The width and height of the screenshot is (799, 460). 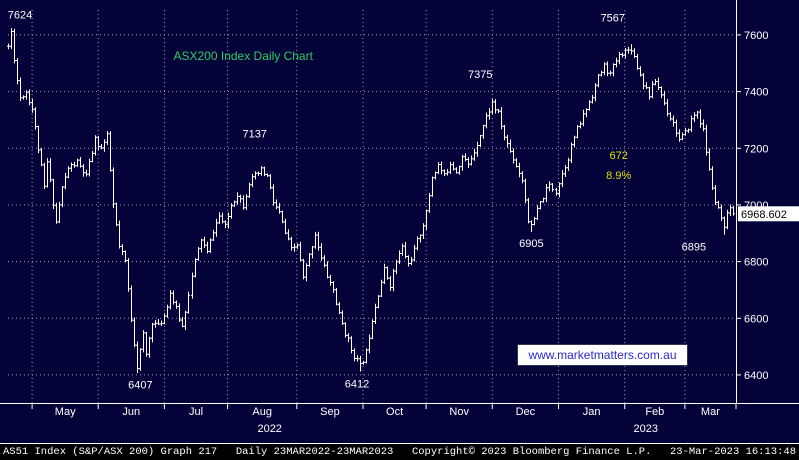 I want to click on x-month-label: Nov, so click(x=459, y=412).